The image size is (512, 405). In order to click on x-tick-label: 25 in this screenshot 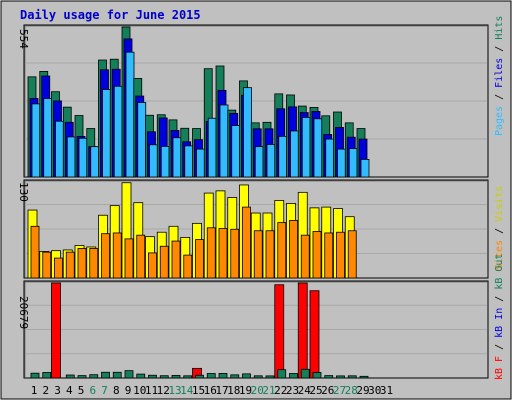, I will do `click(315, 390)`.